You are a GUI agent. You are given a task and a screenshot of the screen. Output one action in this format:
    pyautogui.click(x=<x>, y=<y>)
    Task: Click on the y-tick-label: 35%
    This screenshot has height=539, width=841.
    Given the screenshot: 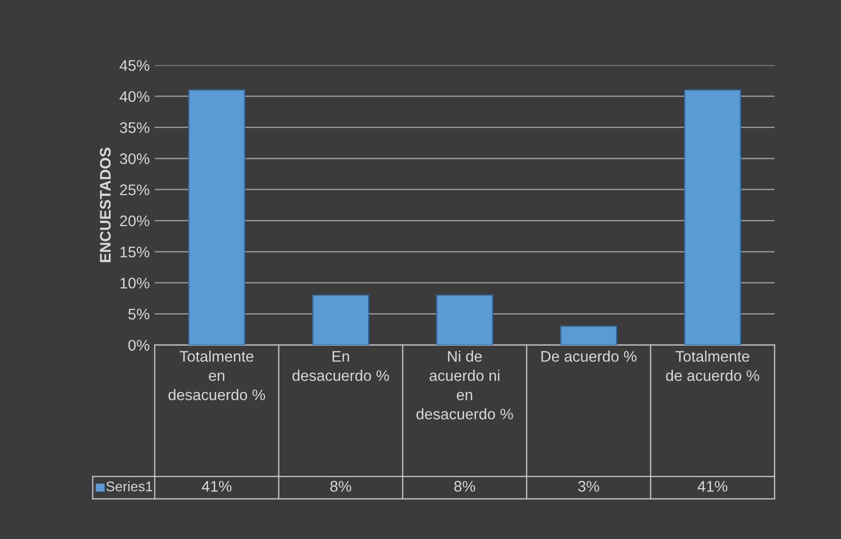 What is the action you would take?
    pyautogui.click(x=135, y=128)
    